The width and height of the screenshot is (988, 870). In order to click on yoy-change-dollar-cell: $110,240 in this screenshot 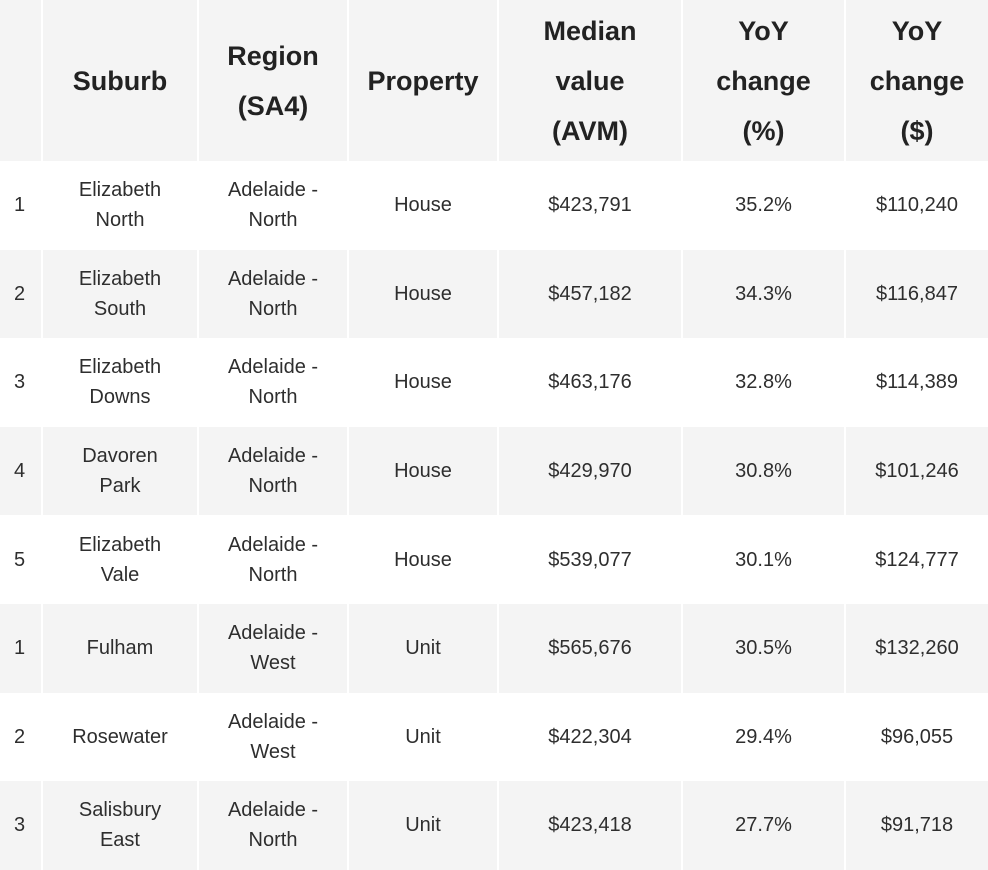, I will do `click(916, 205)`.